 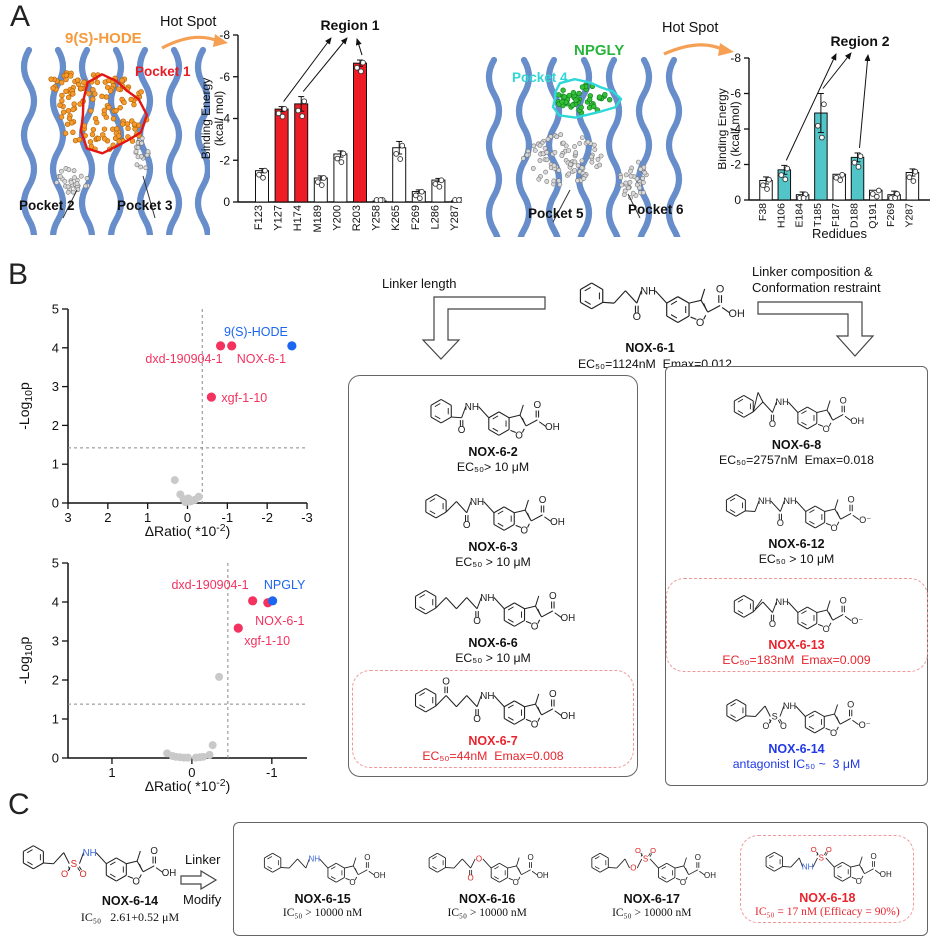 I want to click on svg-text: Y287, so click(x=455, y=218).